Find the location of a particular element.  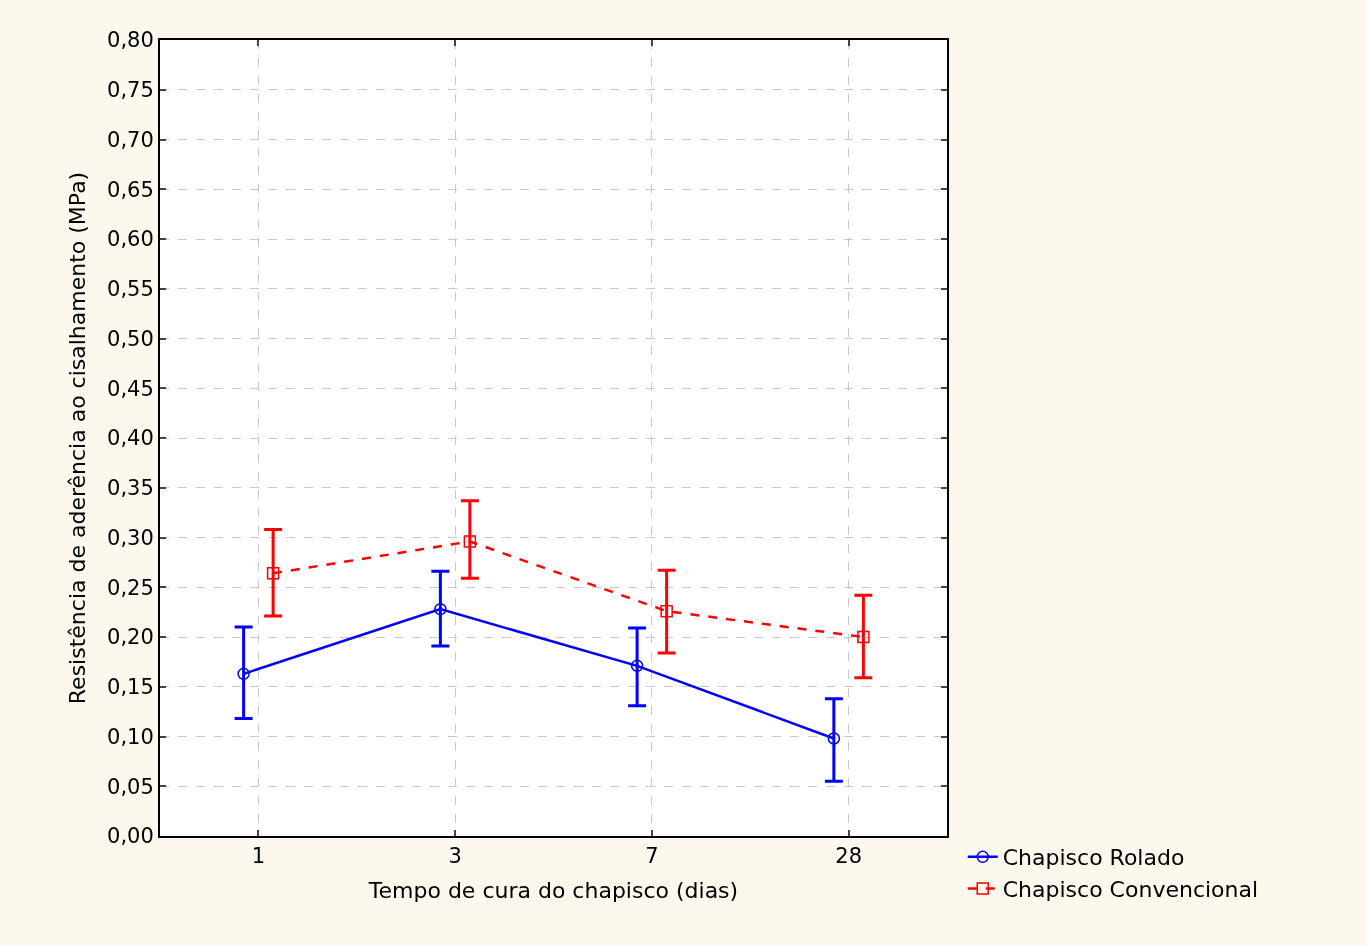

y-tick-label: 0,35 is located at coordinates (130, 488).